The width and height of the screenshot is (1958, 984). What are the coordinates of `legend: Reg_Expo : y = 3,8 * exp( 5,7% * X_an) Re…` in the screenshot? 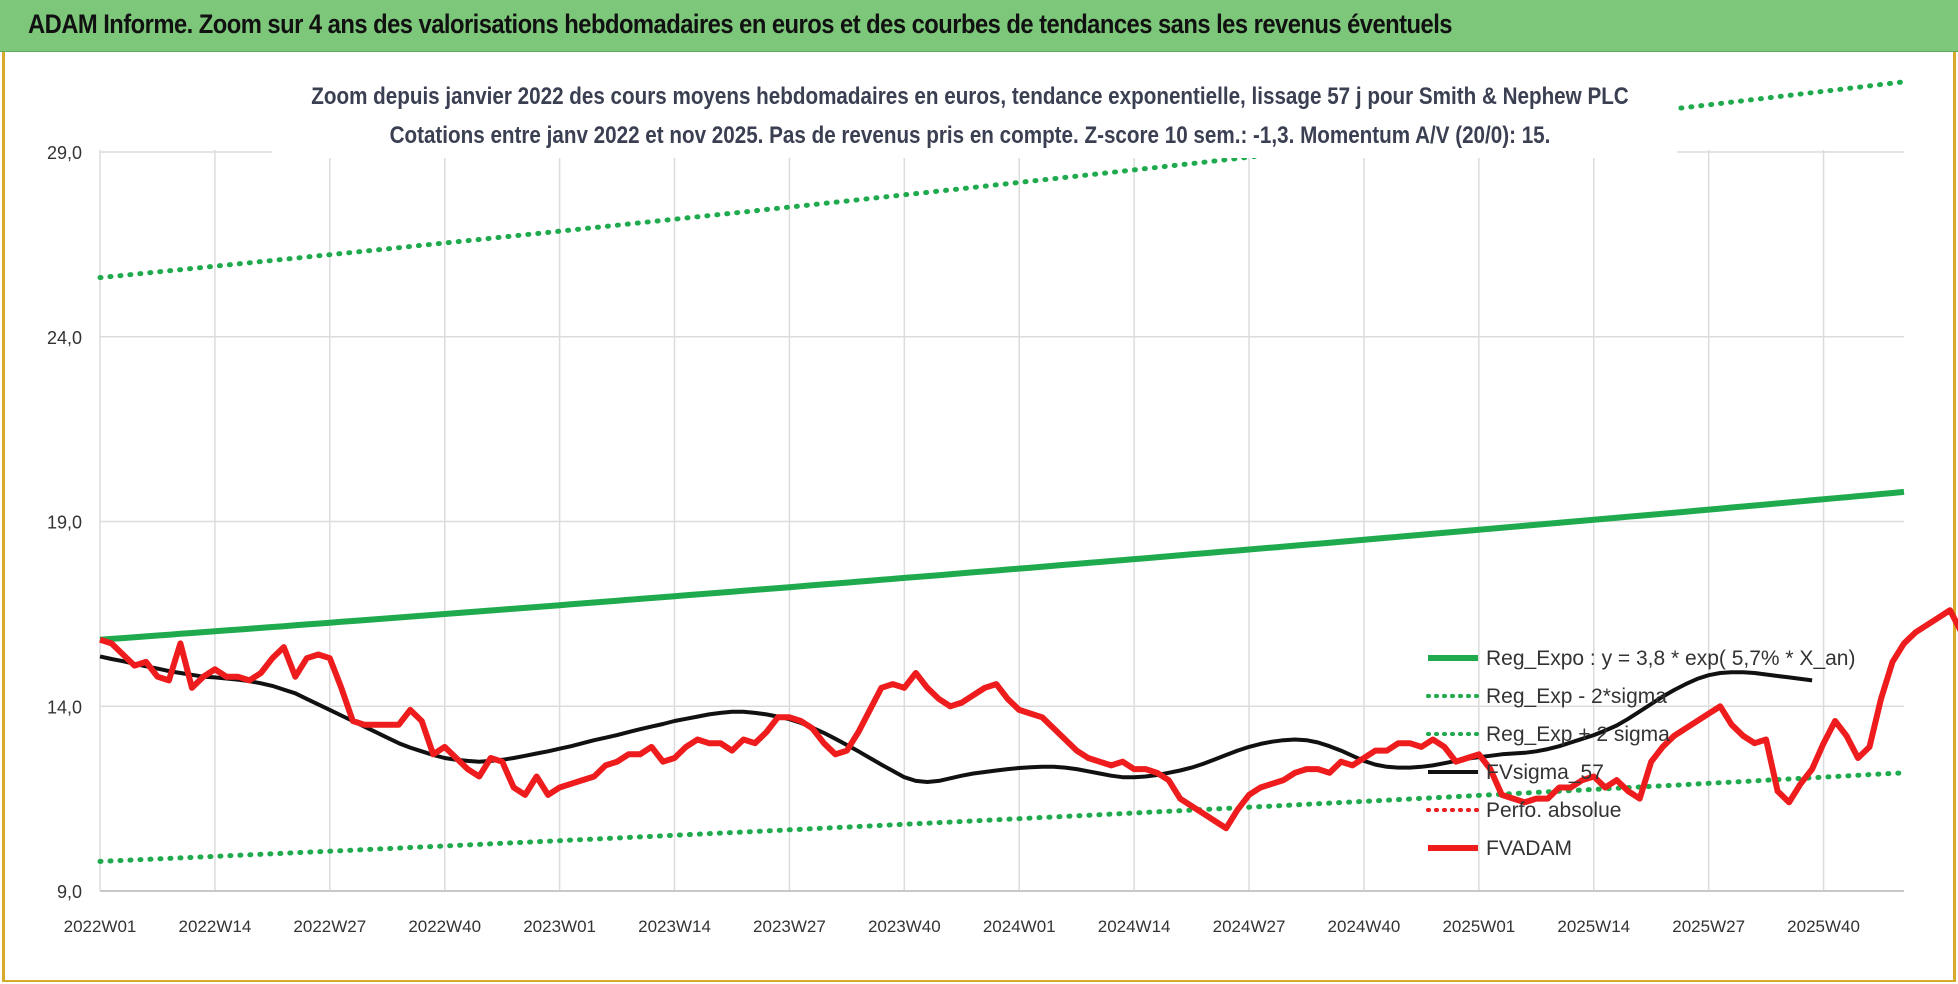 It's located at (1640, 753).